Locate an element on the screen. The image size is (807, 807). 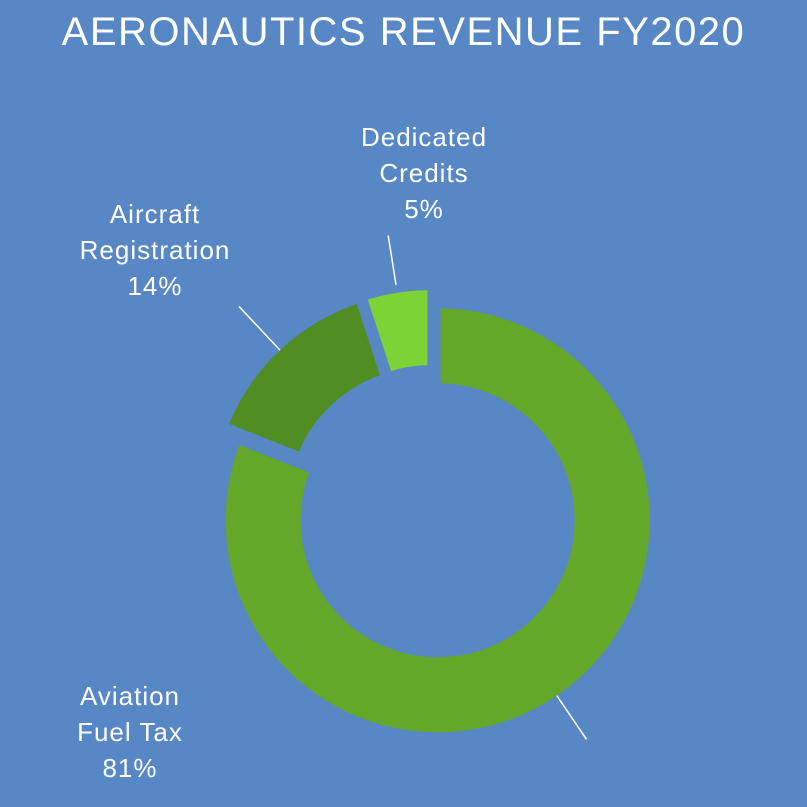
value-label: 81% is located at coordinates (130, 768).